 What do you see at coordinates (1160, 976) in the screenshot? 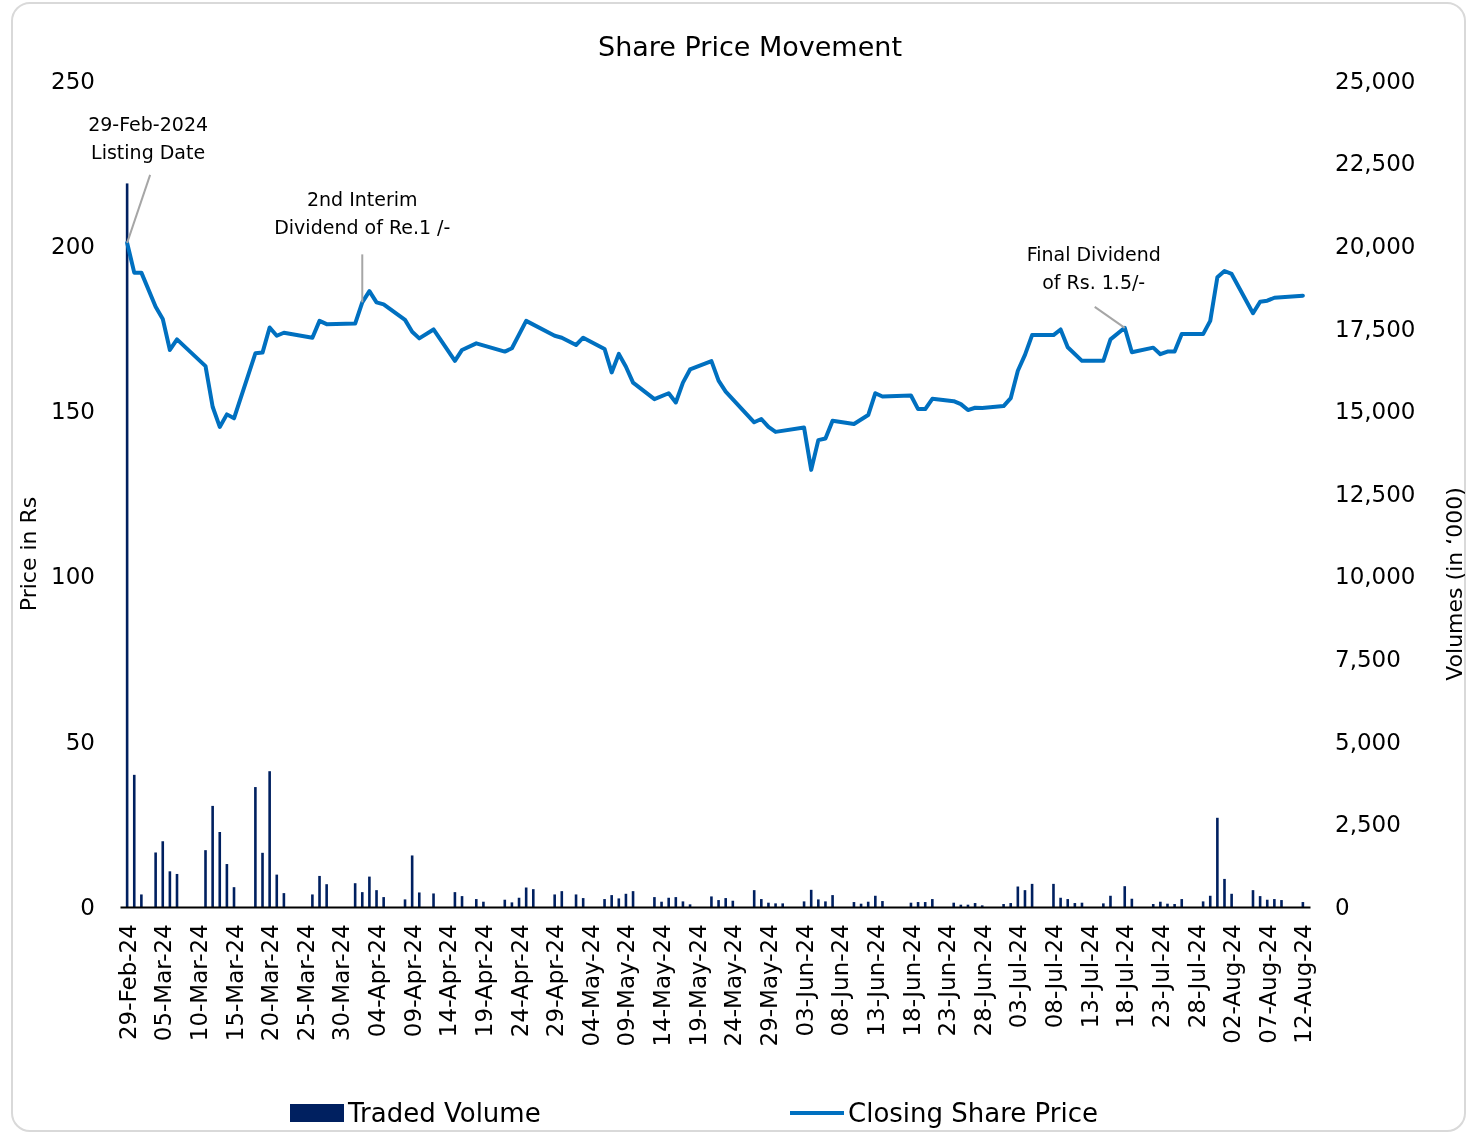
I see `x-tick-label: 23-Jul-24` at bounding box center [1160, 976].